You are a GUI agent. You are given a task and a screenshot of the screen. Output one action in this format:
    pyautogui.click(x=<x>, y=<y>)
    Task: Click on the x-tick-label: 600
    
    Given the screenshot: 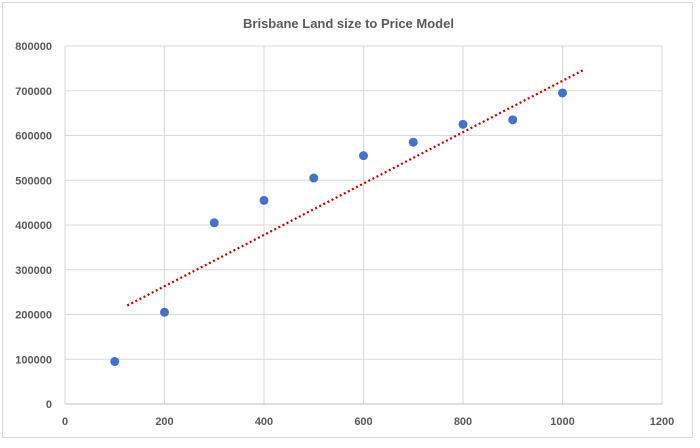 What is the action you would take?
    pyautogui.click(x=363, y=422)
    